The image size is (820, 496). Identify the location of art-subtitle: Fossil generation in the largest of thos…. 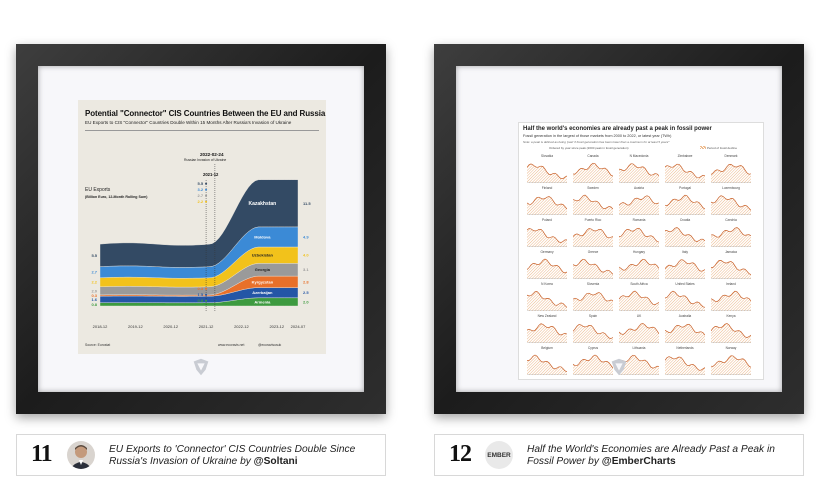
(597, 136).